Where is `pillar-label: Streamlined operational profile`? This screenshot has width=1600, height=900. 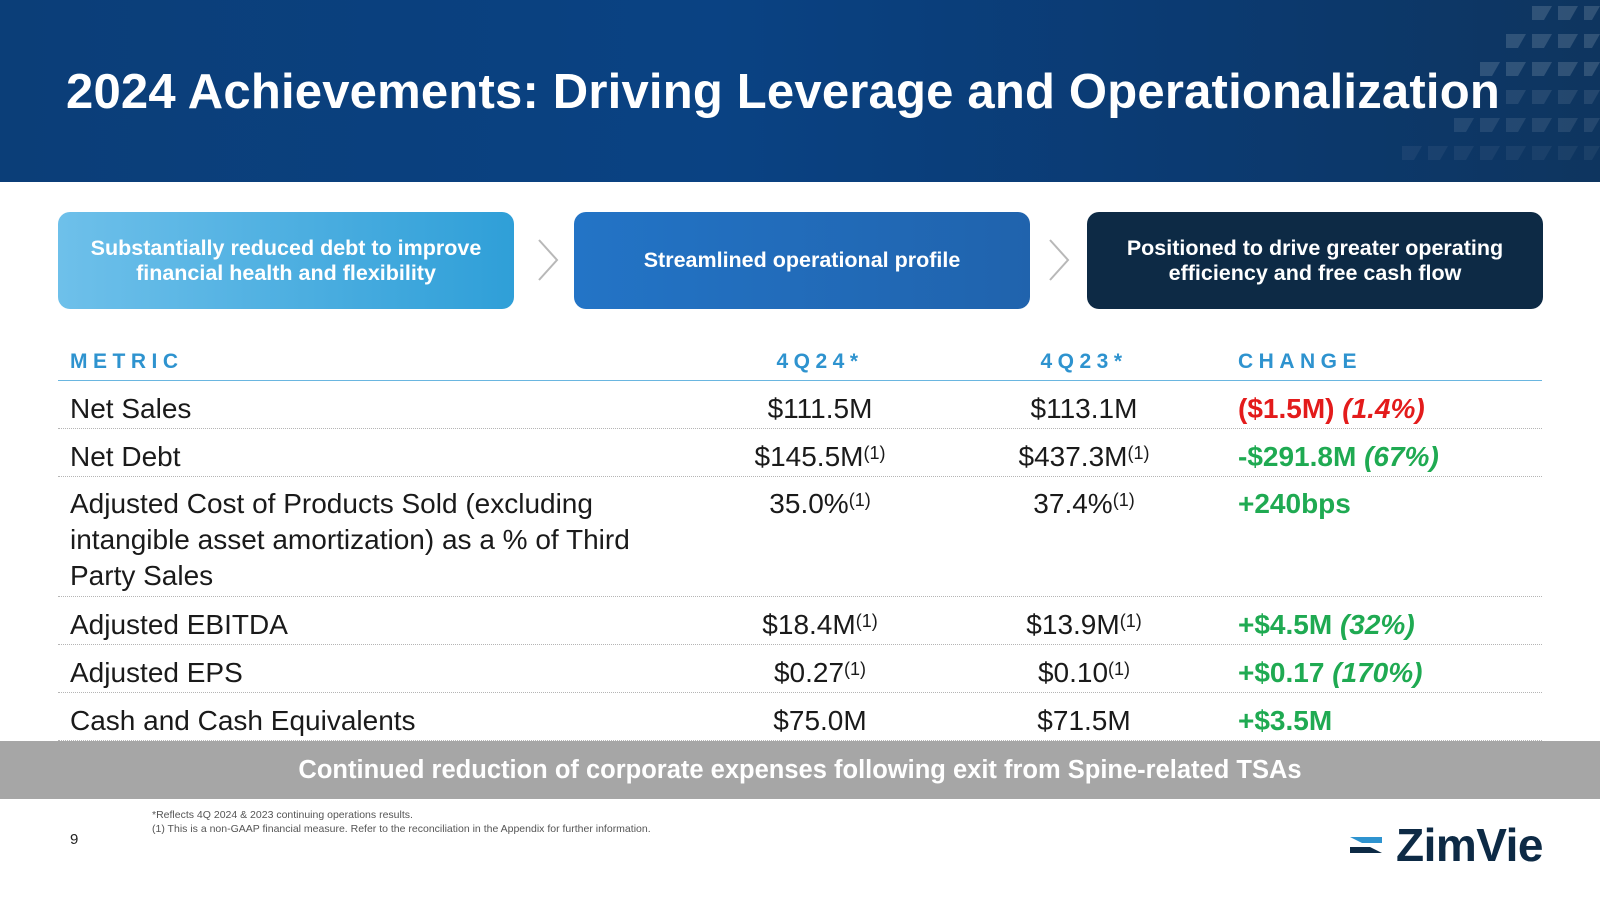
pillar-label: Streamlined operational profile is located at coordinates (802, 260).